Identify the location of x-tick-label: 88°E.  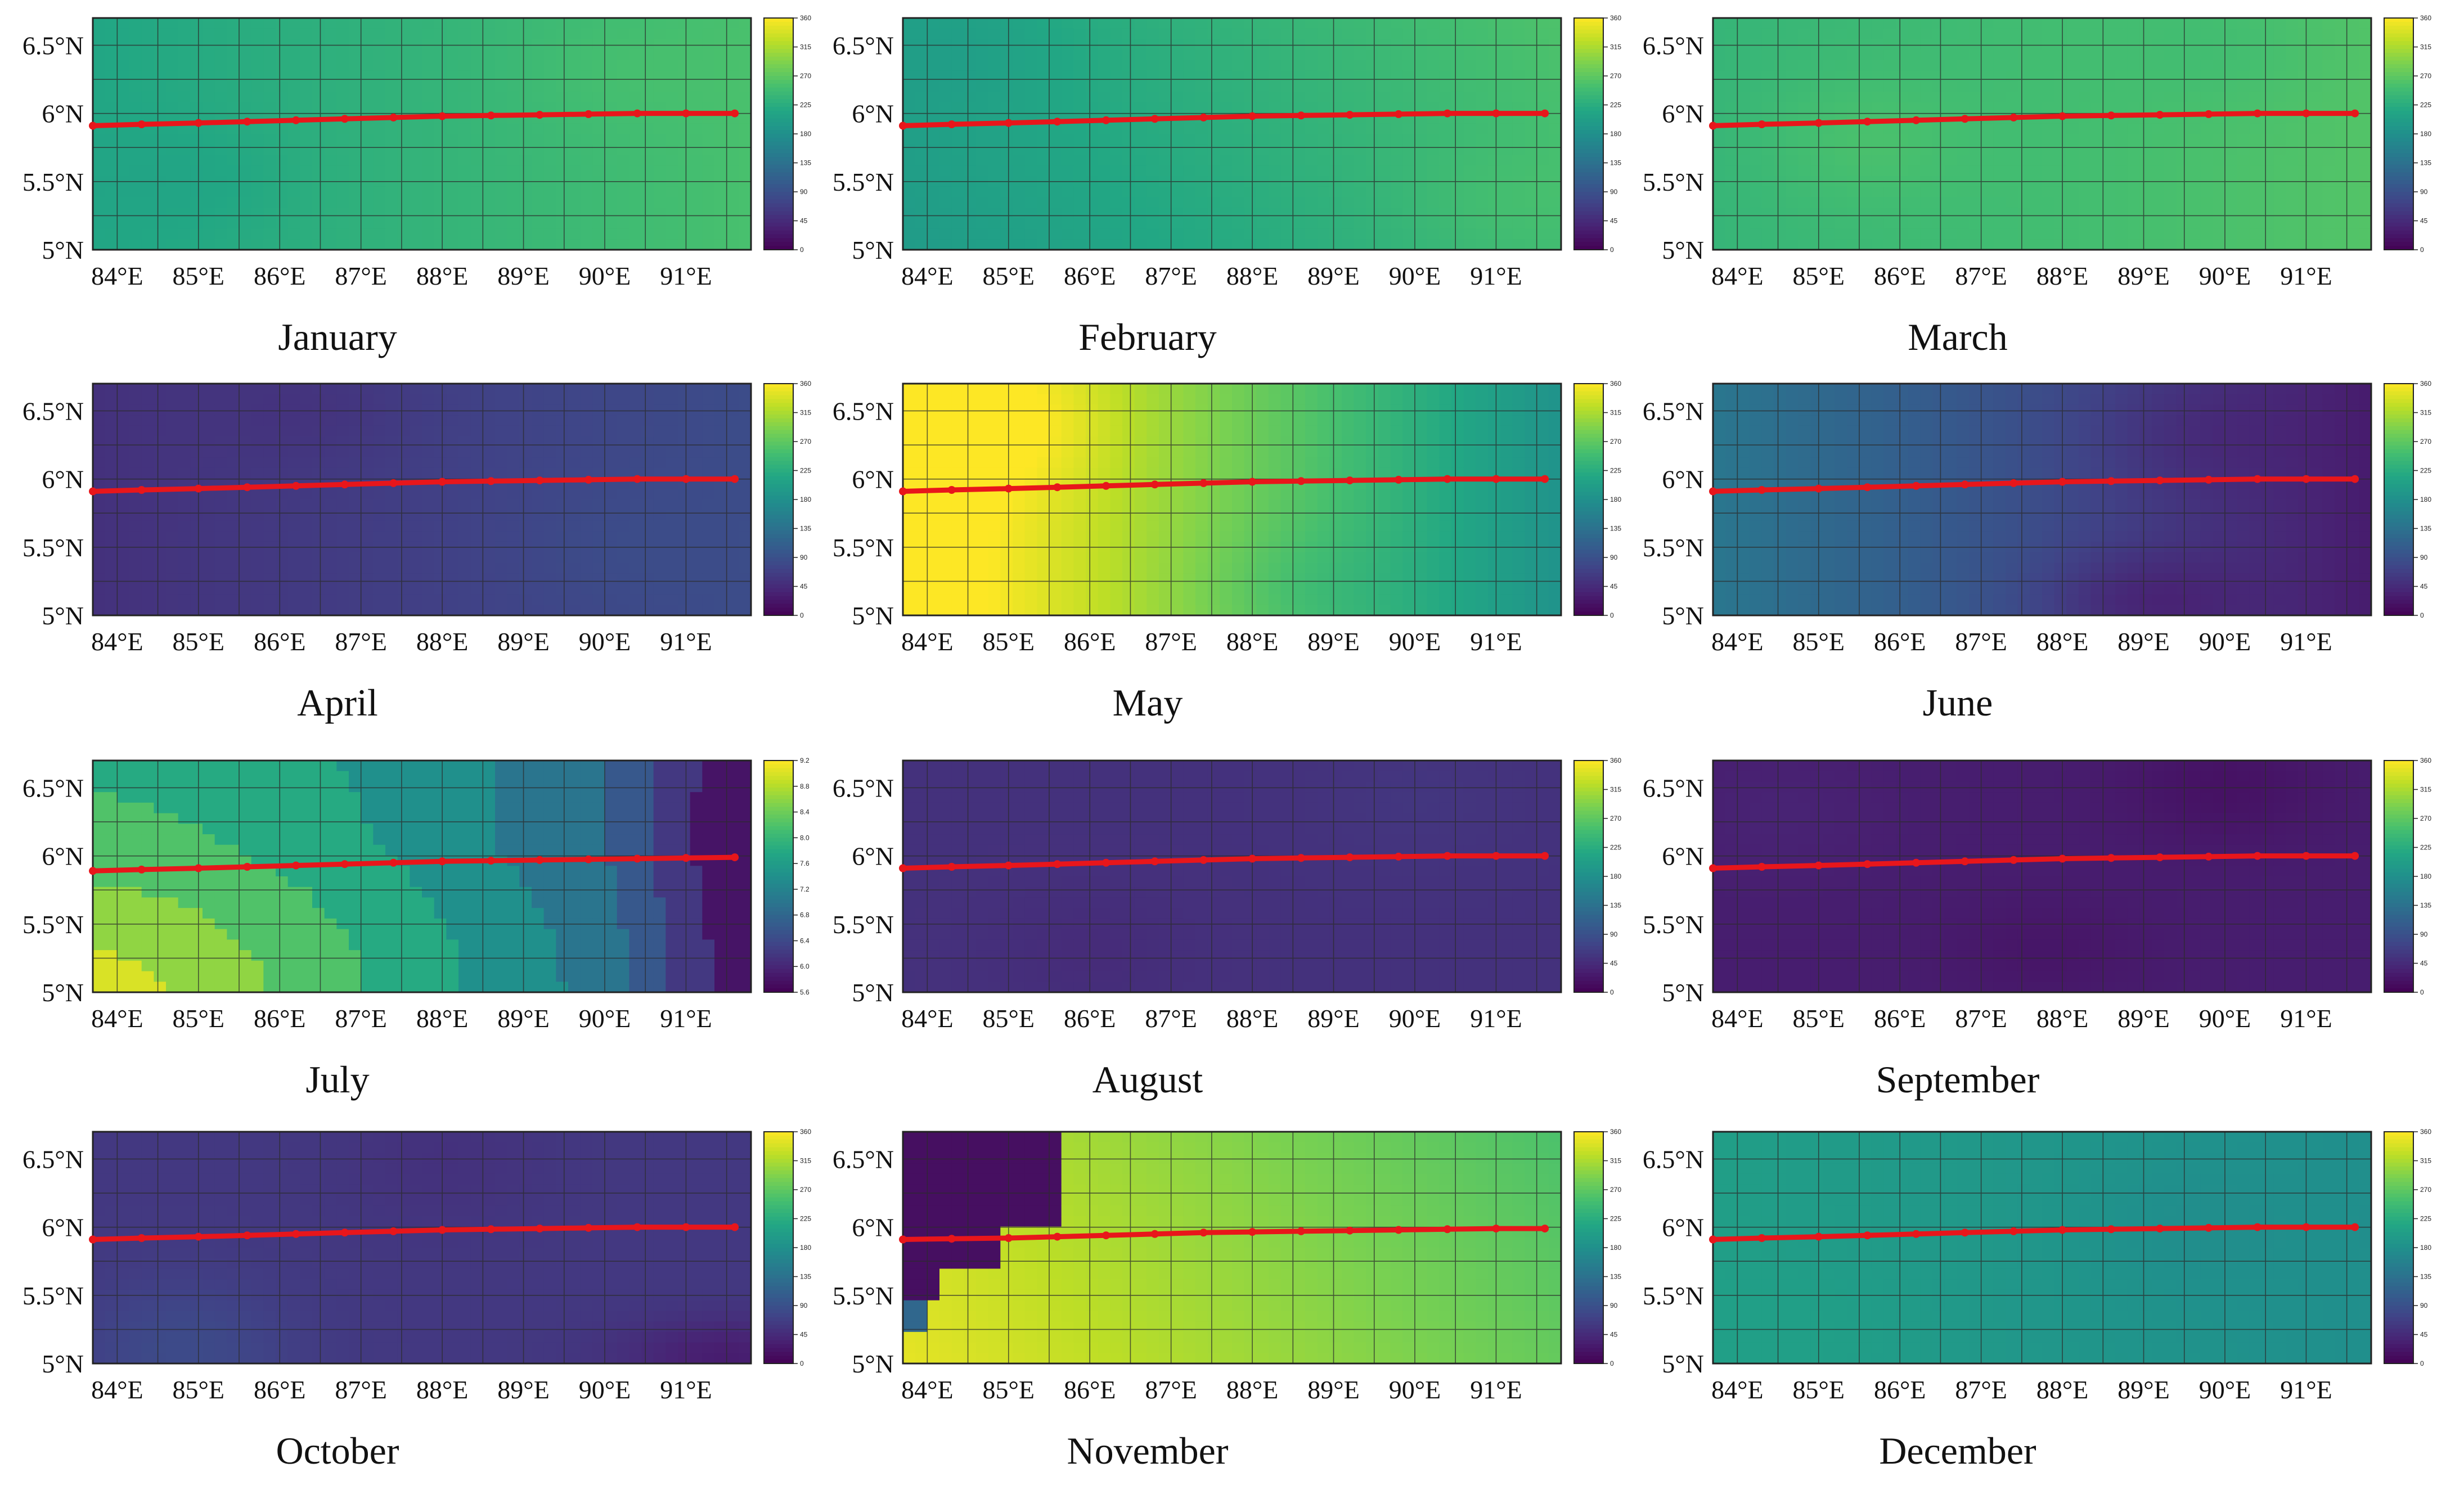
(1252, 276).